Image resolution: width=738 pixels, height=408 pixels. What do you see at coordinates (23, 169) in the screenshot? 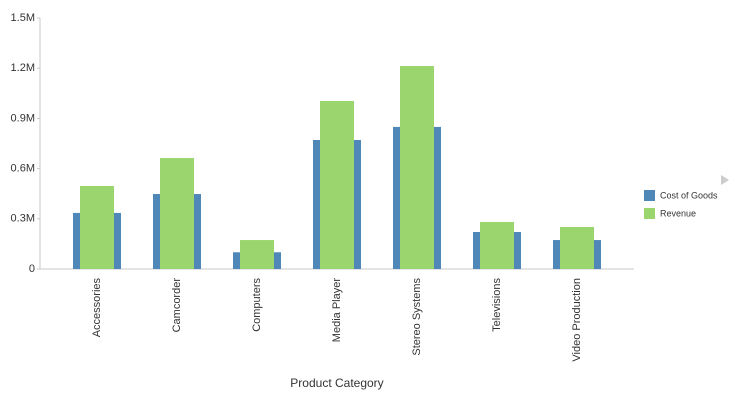
I see `y-tick-label: 0.6M` at bounding box center [23, 169].